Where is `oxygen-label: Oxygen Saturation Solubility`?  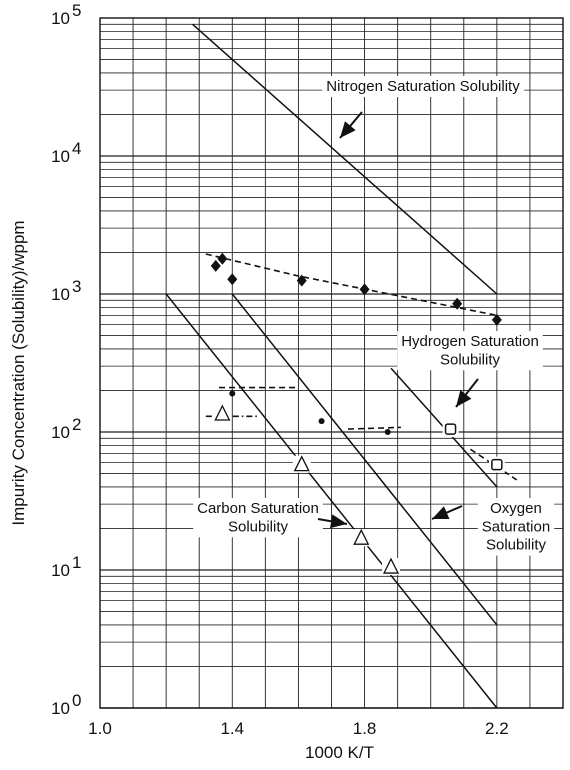
oxygen-label: Oxygen Saturation Solubility is located at coordinates (516, 527).